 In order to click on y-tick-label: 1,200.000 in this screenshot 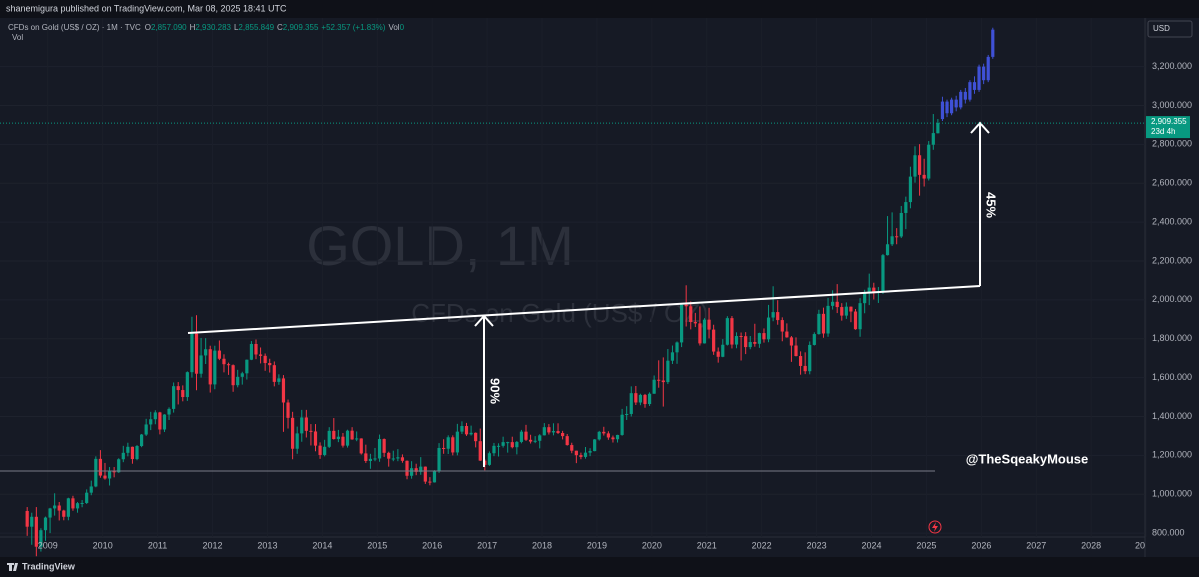, I will do `click(1172, 455)`.